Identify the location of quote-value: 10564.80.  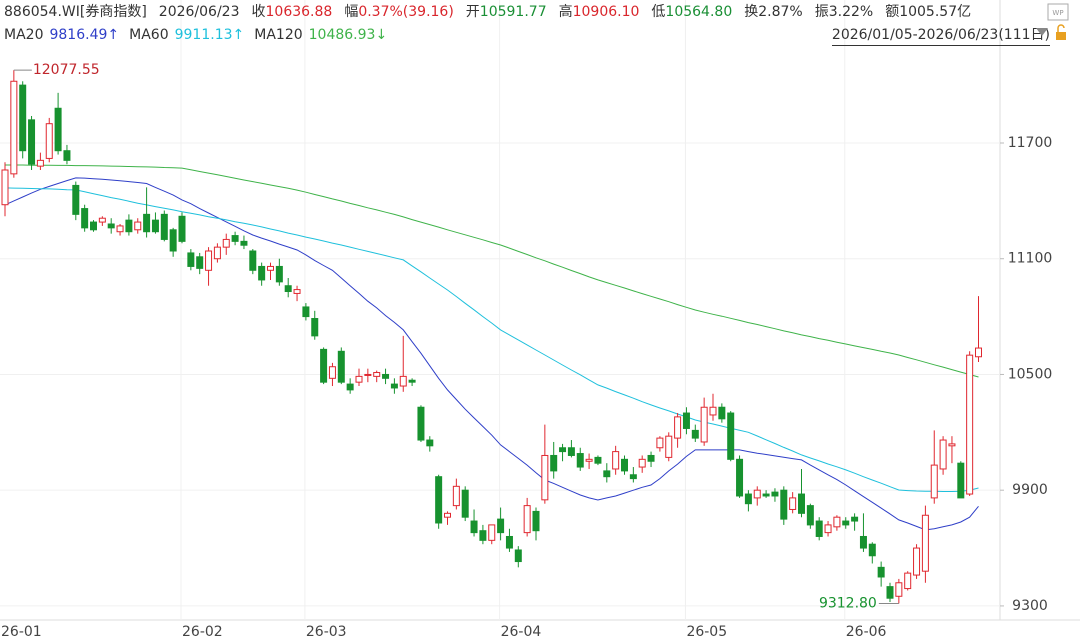
(699, 12).